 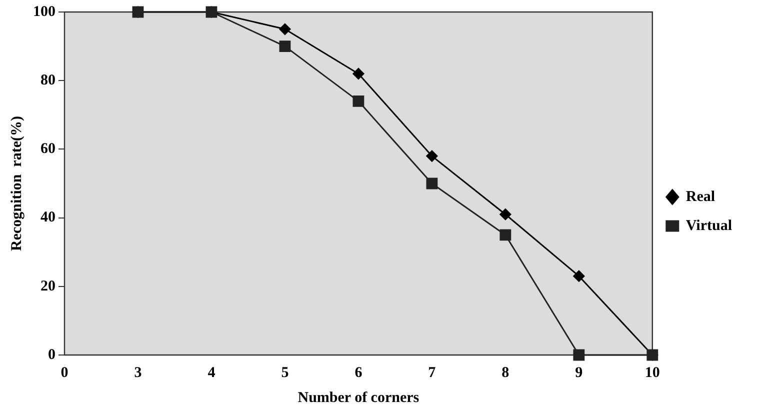 I want to click on x-tick-label: 9, so click(x=579, y=372).